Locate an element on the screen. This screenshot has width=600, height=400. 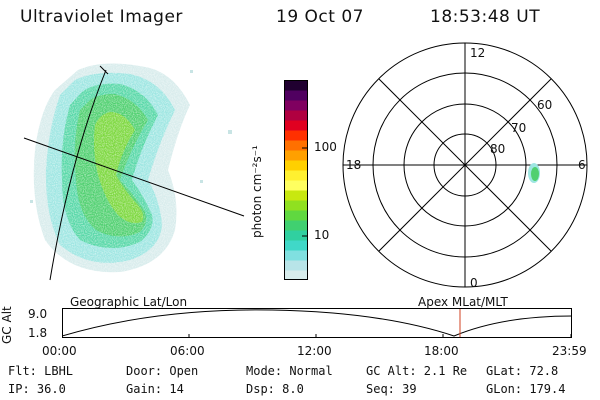
colorbar-unit-label: photon cm⁻²s⁻¹ is located at coordinates (257, 191).